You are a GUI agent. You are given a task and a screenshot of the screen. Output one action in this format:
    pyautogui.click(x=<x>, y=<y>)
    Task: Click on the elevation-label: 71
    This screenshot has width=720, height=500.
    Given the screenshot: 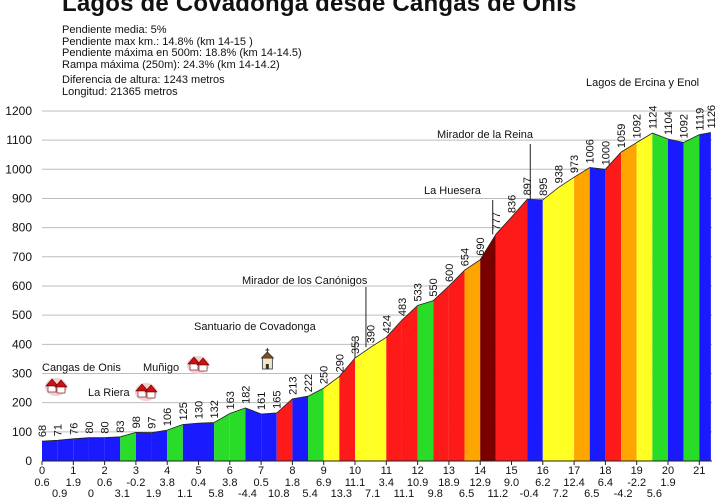 What is the action you would take?
    pyautogui.click(x=59, y=430)
    